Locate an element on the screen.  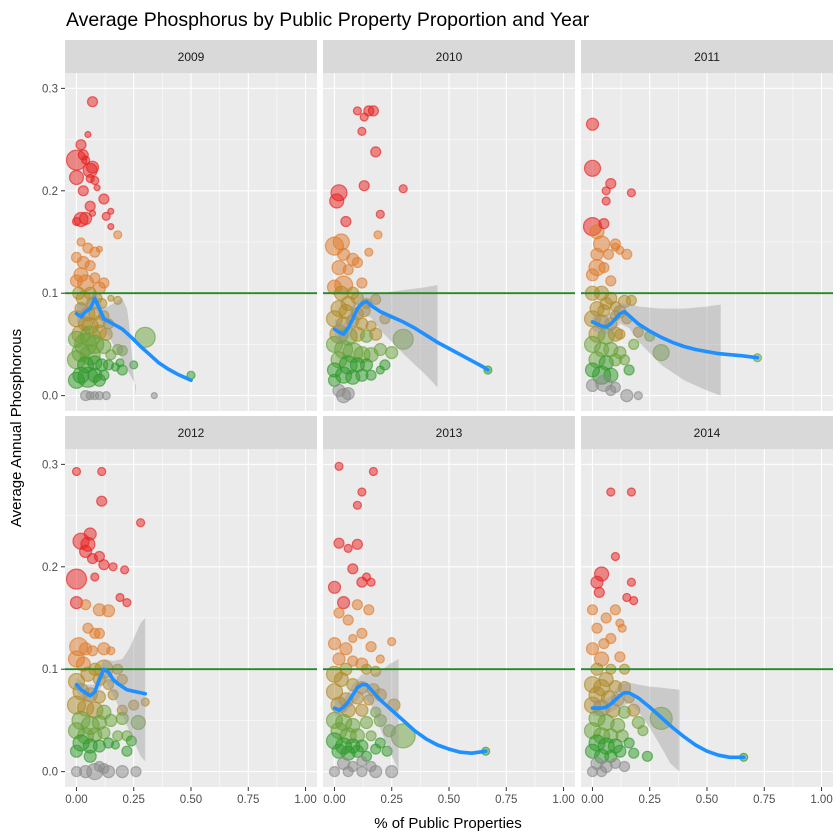
y-tick-label: 0.2 is located at coordinates (50, 192).